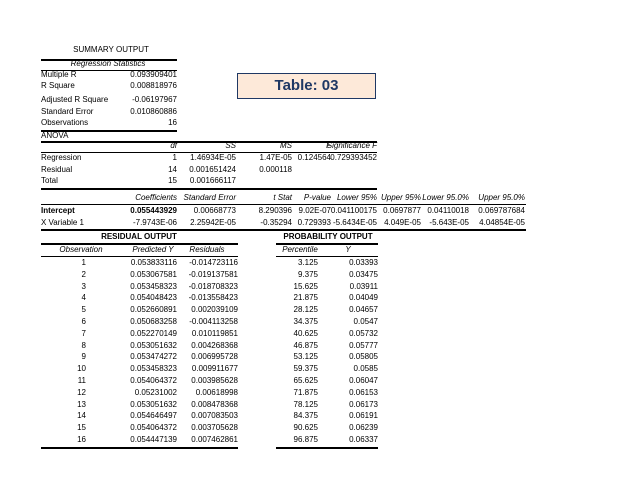 The image size is (638, 493). Describe the element at coordinates (300, 249) in the screenshot. I see `probability-col-header: Percentile` at that location.